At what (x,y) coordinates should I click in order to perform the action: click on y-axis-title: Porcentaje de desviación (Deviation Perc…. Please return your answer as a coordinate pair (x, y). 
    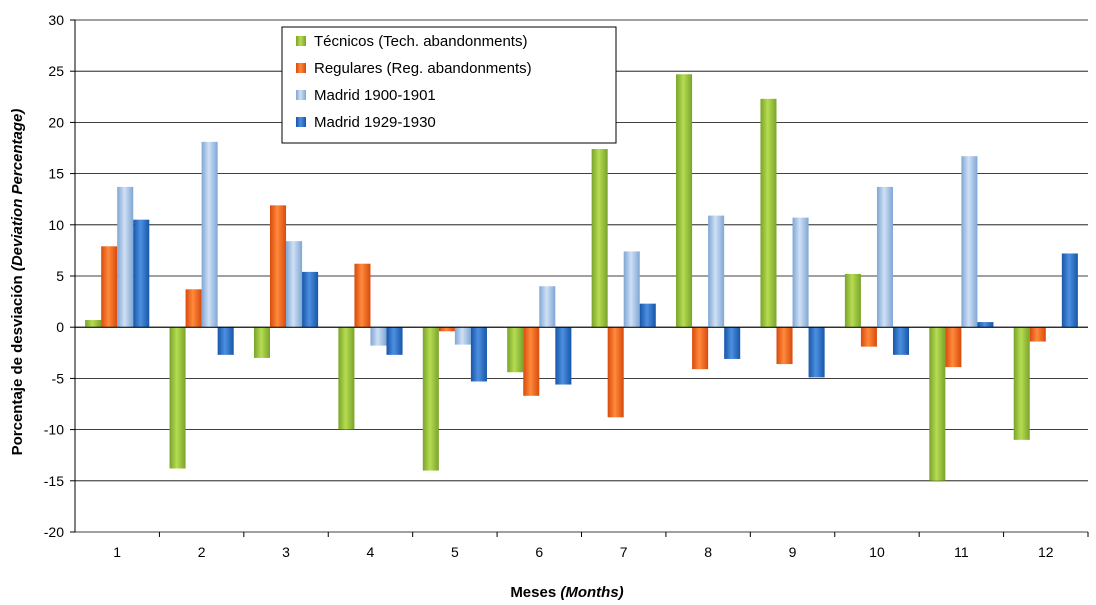
    Looking at the image, I should click on (17, 282).